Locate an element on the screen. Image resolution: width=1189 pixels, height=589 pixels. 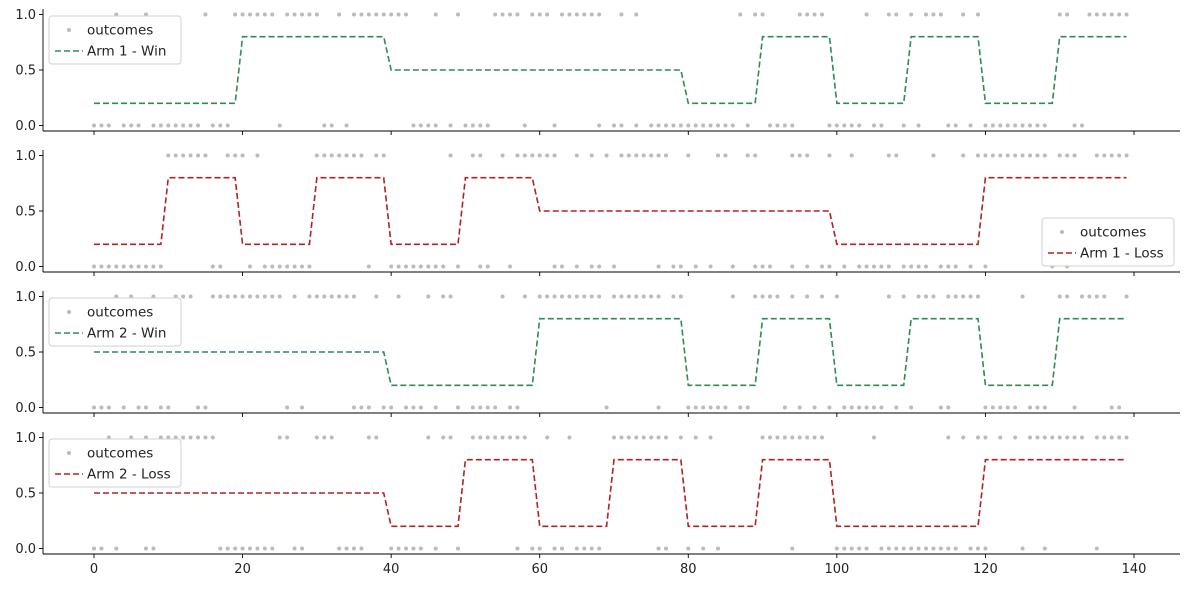
legend: outcomes Arm 2 - Loss is located at coordinates (115, 463).